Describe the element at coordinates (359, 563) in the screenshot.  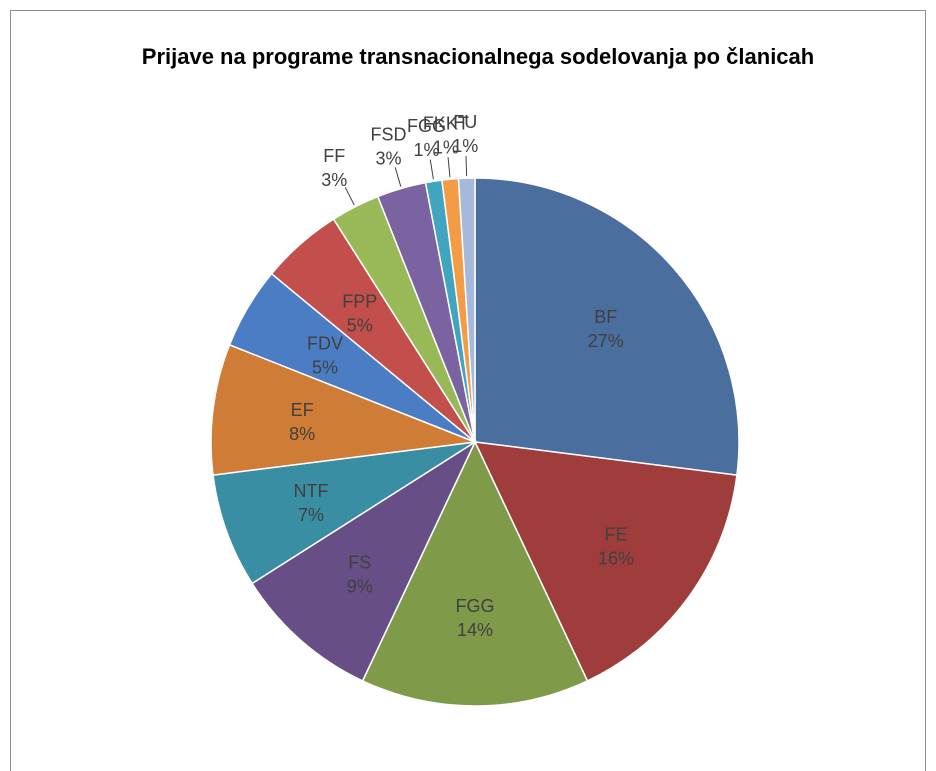
I see `category-label: FS` at that location.